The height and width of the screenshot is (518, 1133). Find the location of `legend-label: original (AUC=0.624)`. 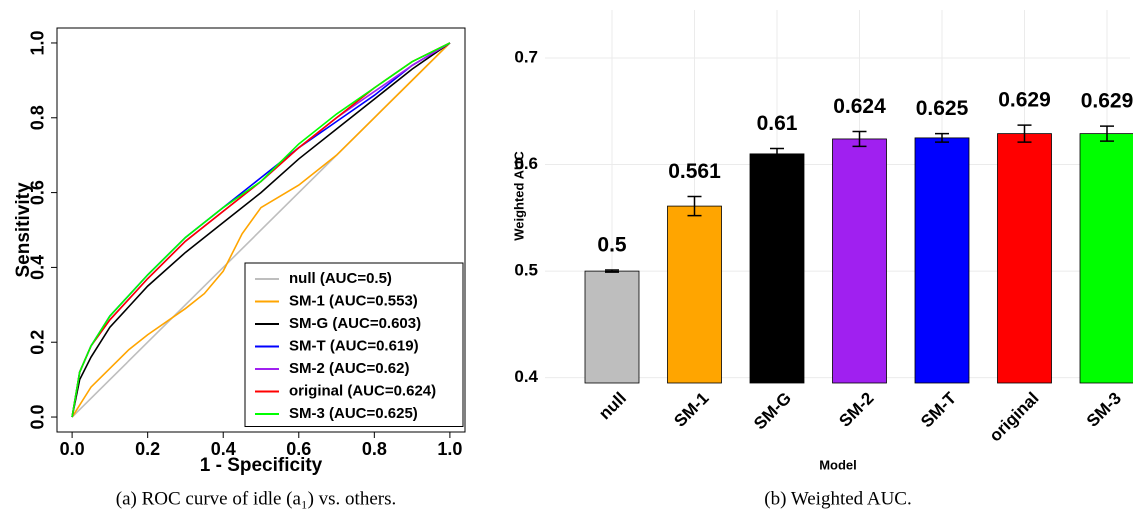

legend-label: original (AUC=0.624) is located at coordinates (362, 390).